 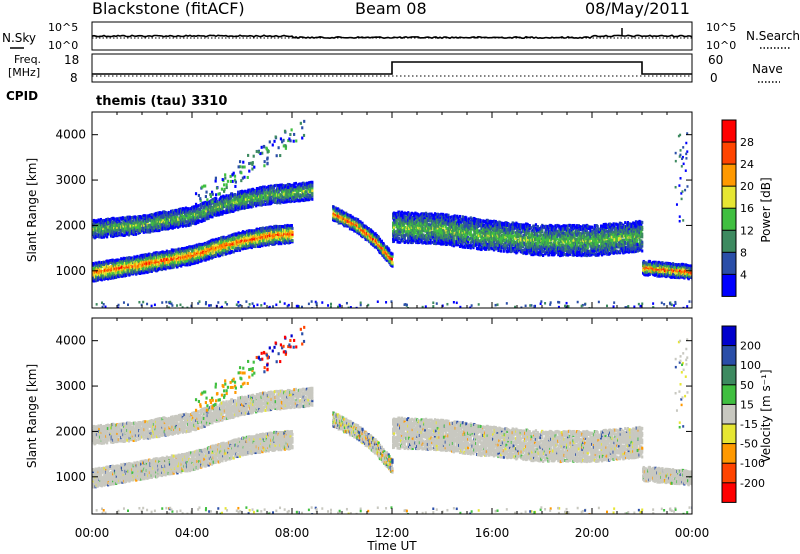 What do you see at coordinates (63, 45) in the screenshot?
I see `noise-left-tick-low: 10^0` at bounding box center [63, 45].